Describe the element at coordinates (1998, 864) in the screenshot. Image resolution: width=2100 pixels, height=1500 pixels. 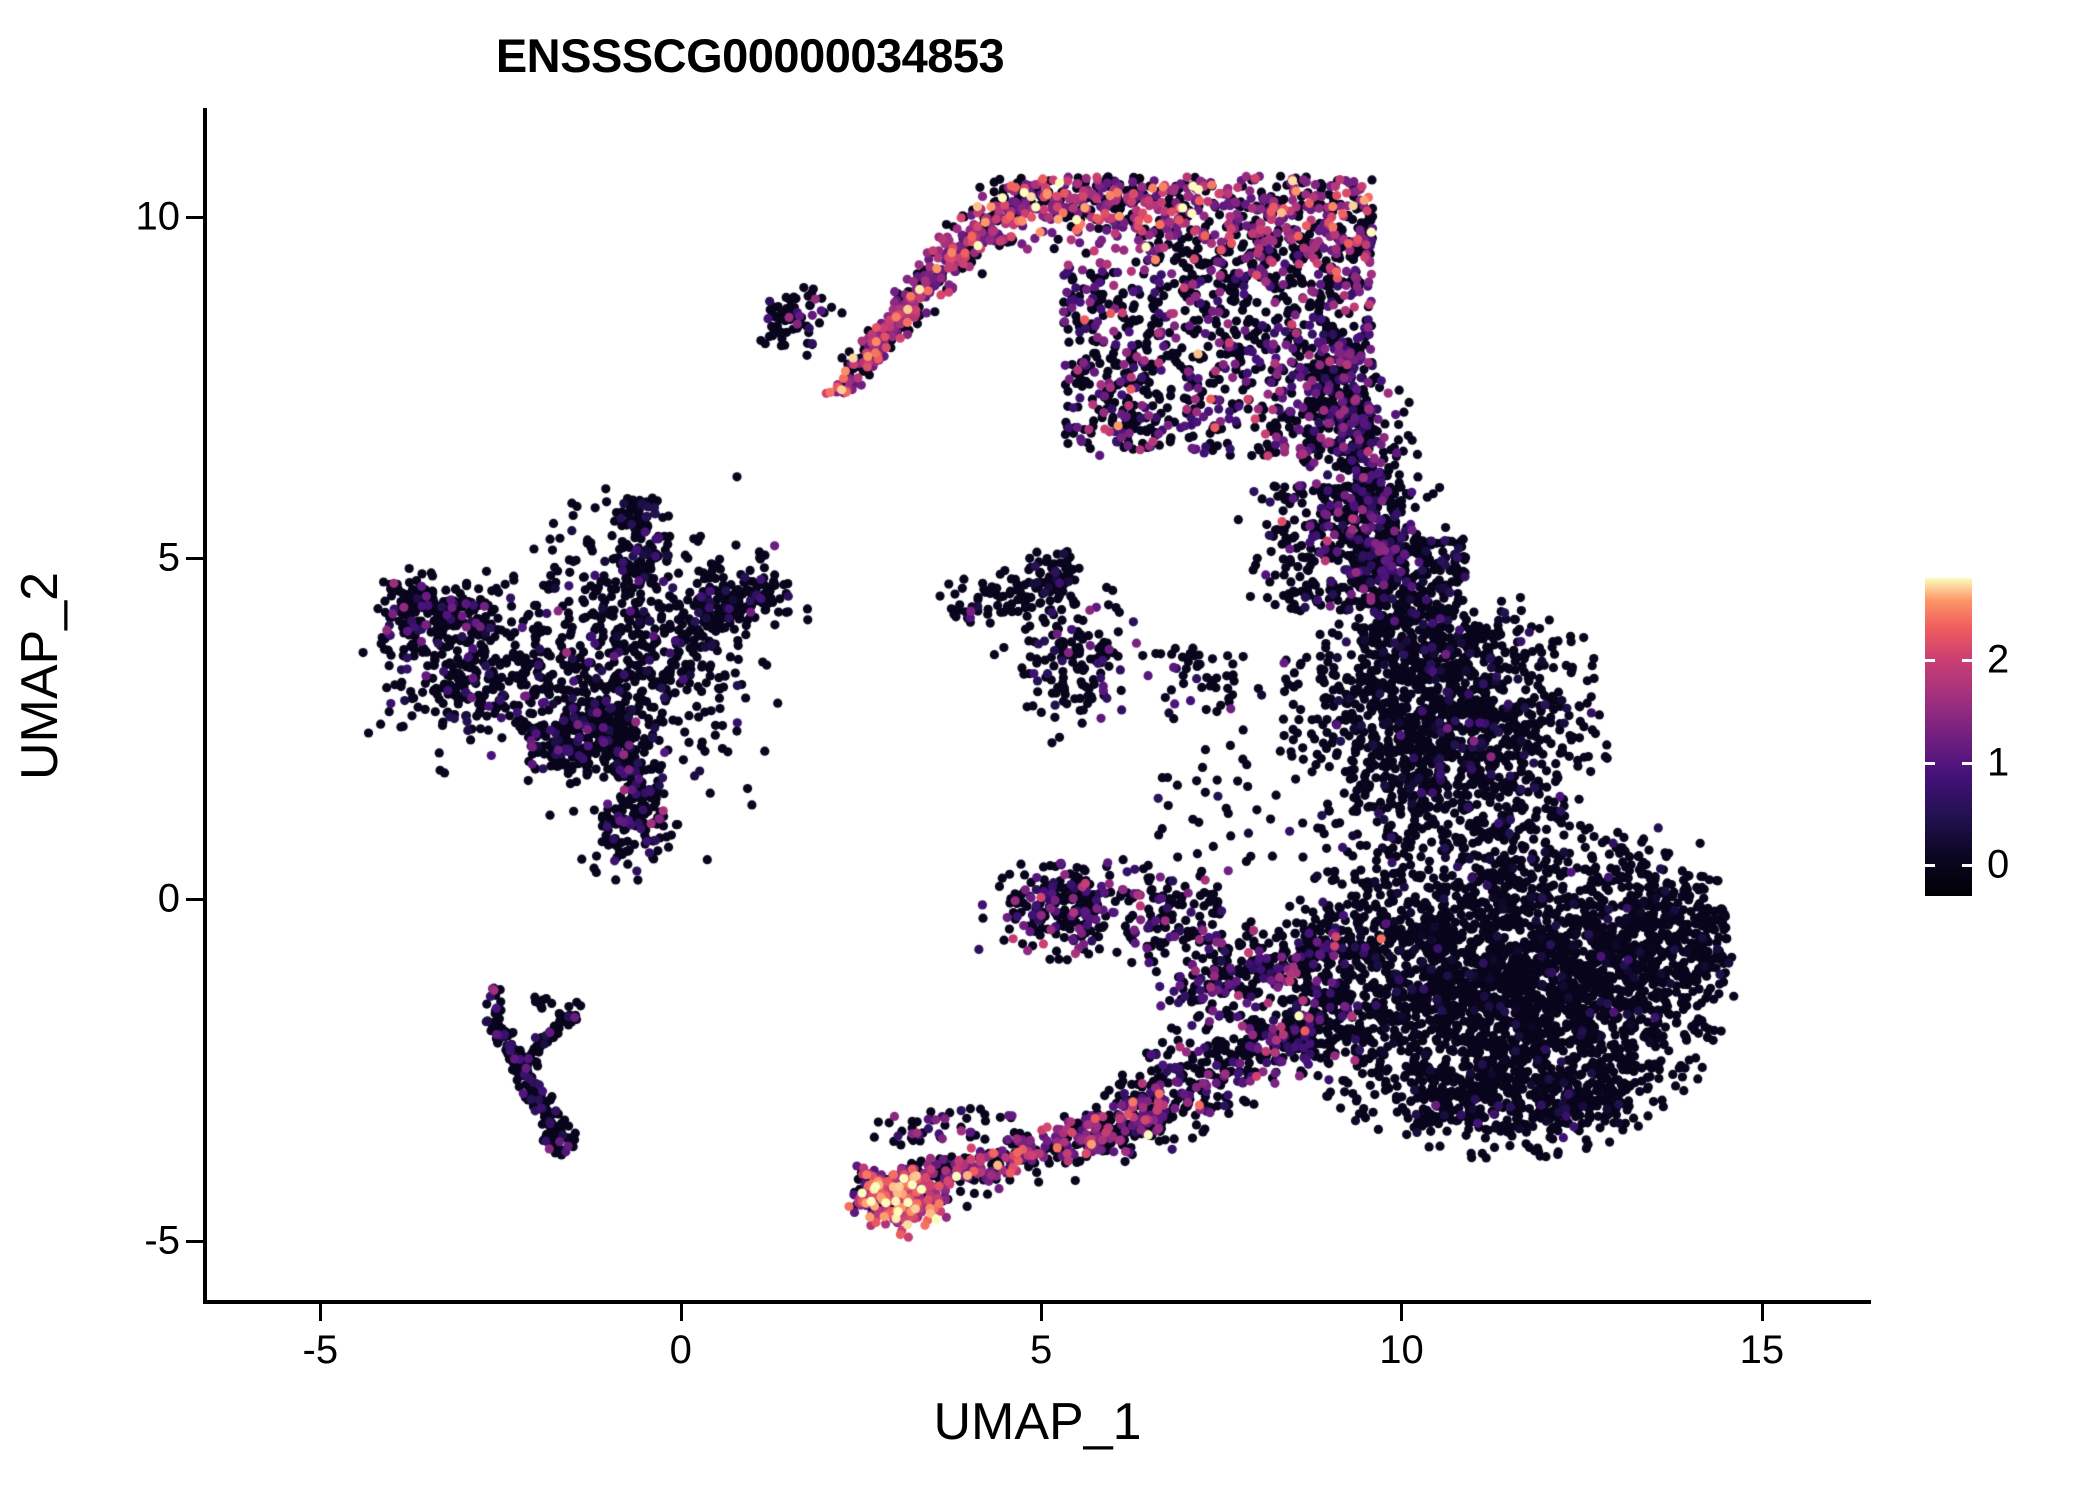
I see `colorbar-tick-label: 0` at that location.